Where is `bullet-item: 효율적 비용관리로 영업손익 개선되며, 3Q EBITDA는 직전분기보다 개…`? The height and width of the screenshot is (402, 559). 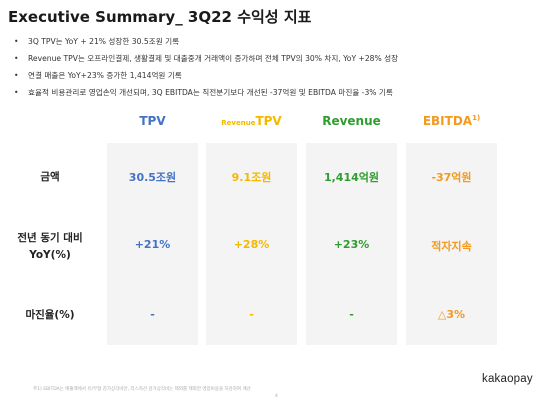 bullet-item: 효율적 비용관리로 영업손익 개선되며, 3Q EBITDA는 직전분기보다 개… is located at coordinates (206, 92).